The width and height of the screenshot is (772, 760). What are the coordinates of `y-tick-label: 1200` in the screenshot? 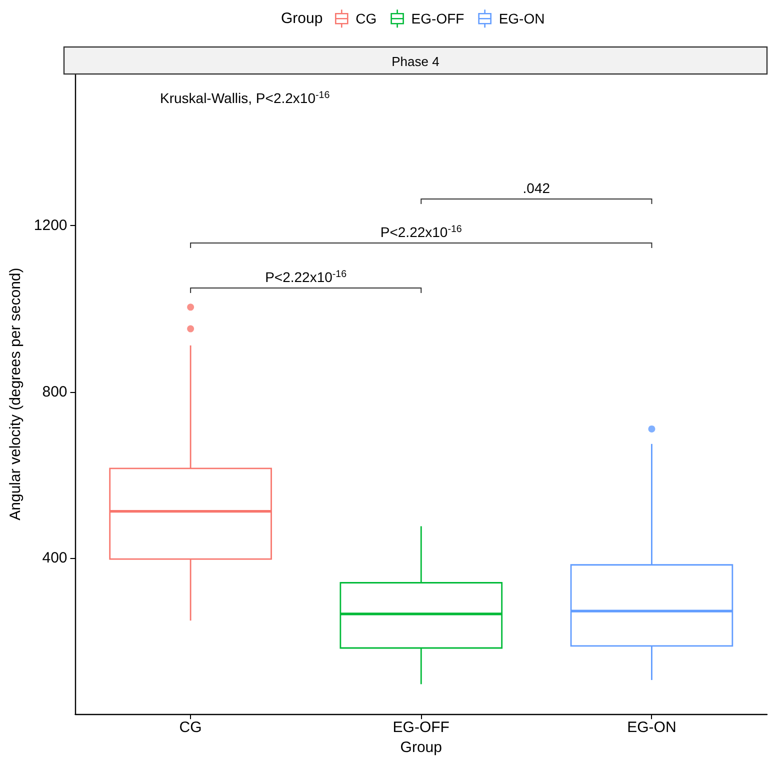 It's located at (51, 225).